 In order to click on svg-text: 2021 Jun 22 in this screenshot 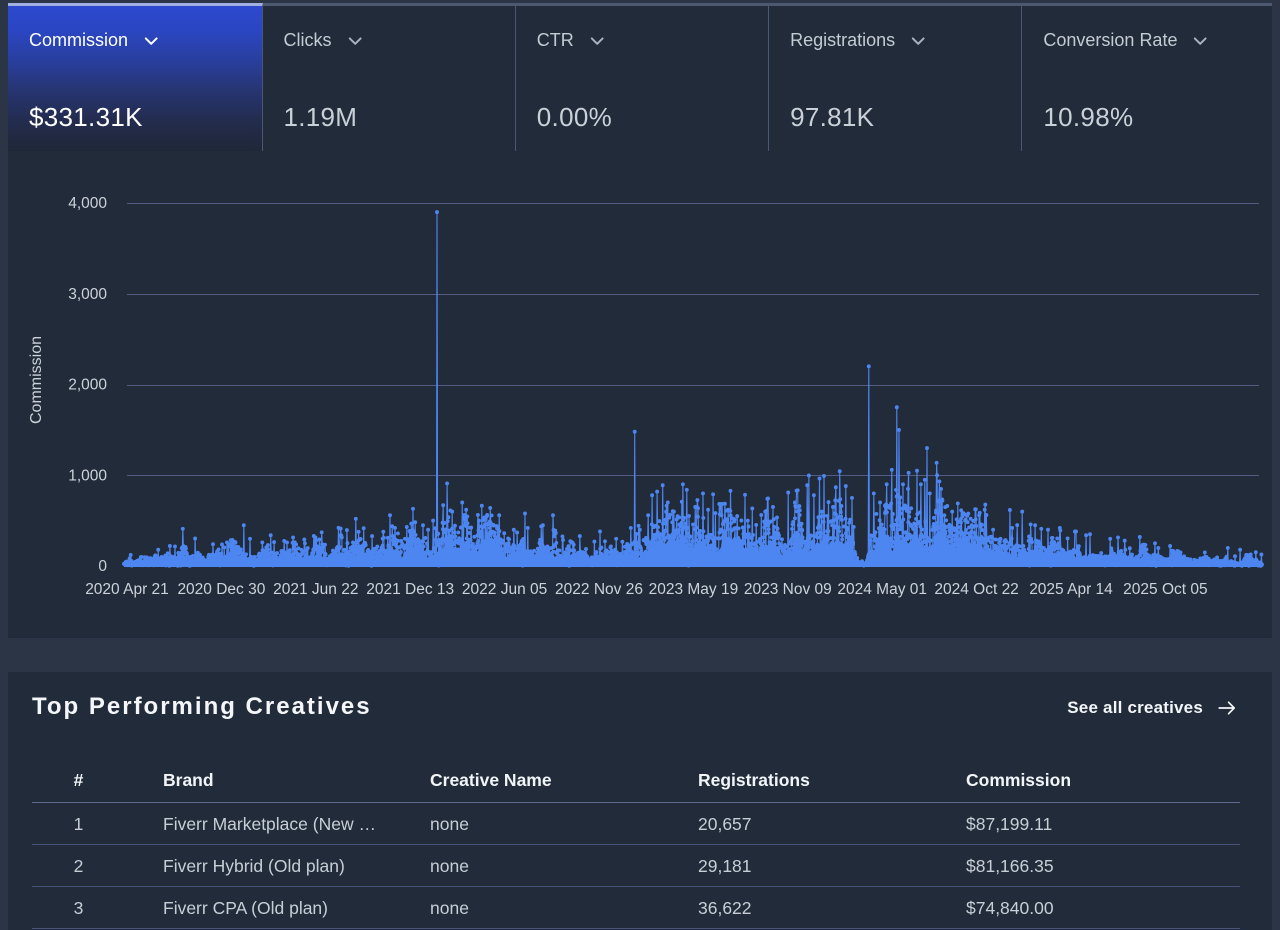, I will do `click(315, 589)`.